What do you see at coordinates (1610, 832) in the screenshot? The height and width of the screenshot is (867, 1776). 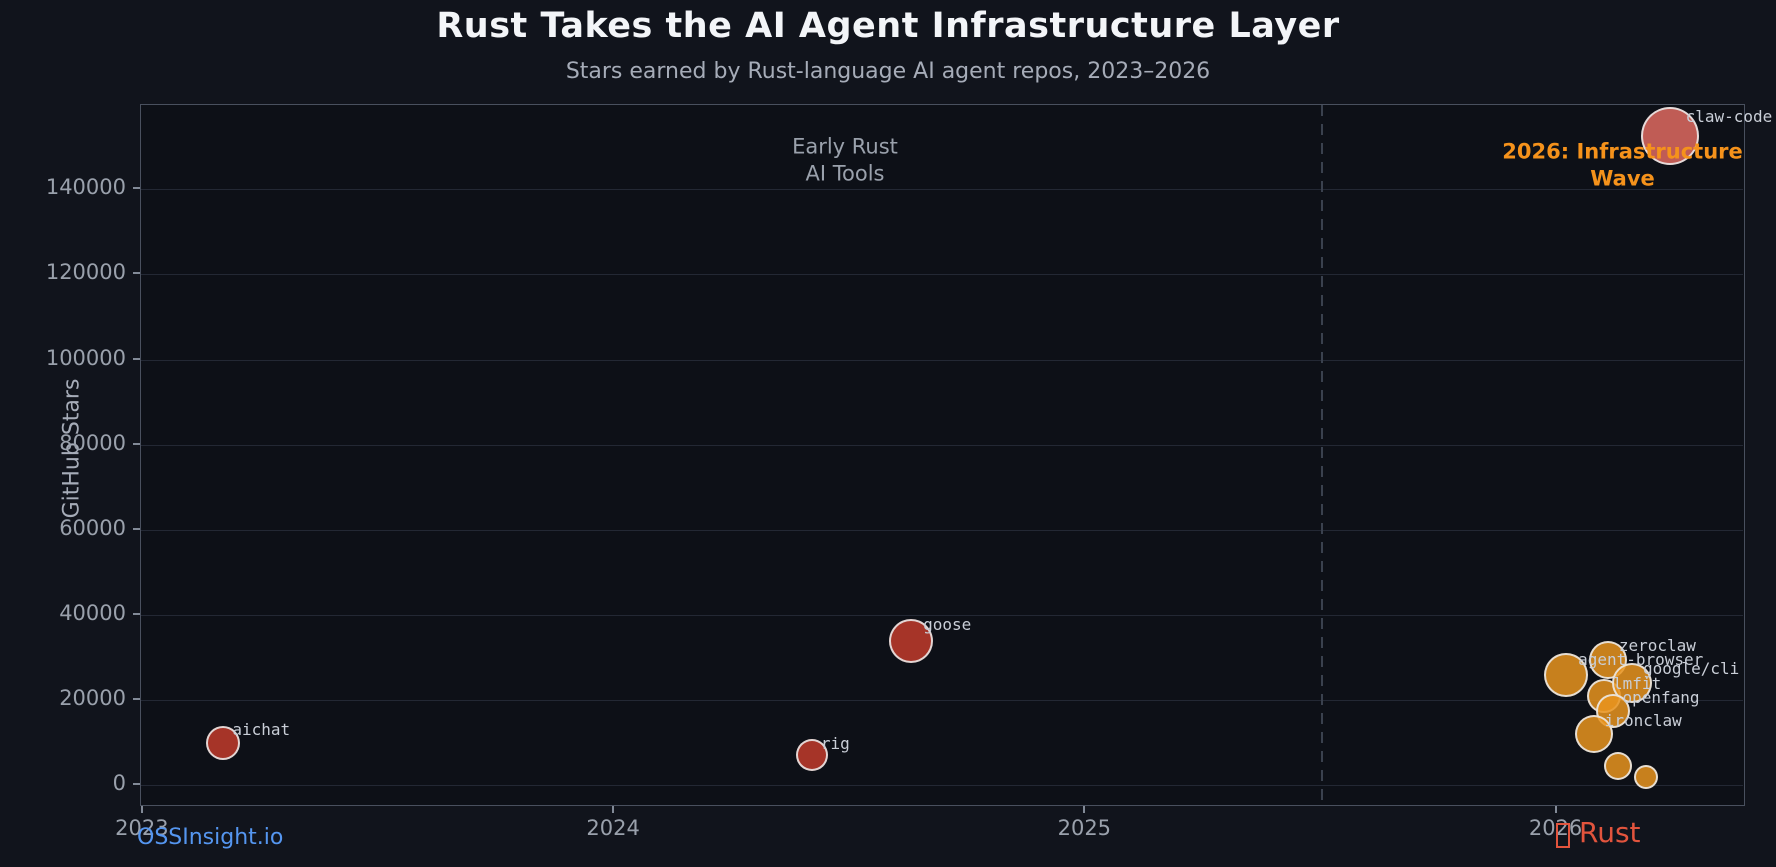 I see `rust-brand-label: Rust` at bounding box center [1610, 832].